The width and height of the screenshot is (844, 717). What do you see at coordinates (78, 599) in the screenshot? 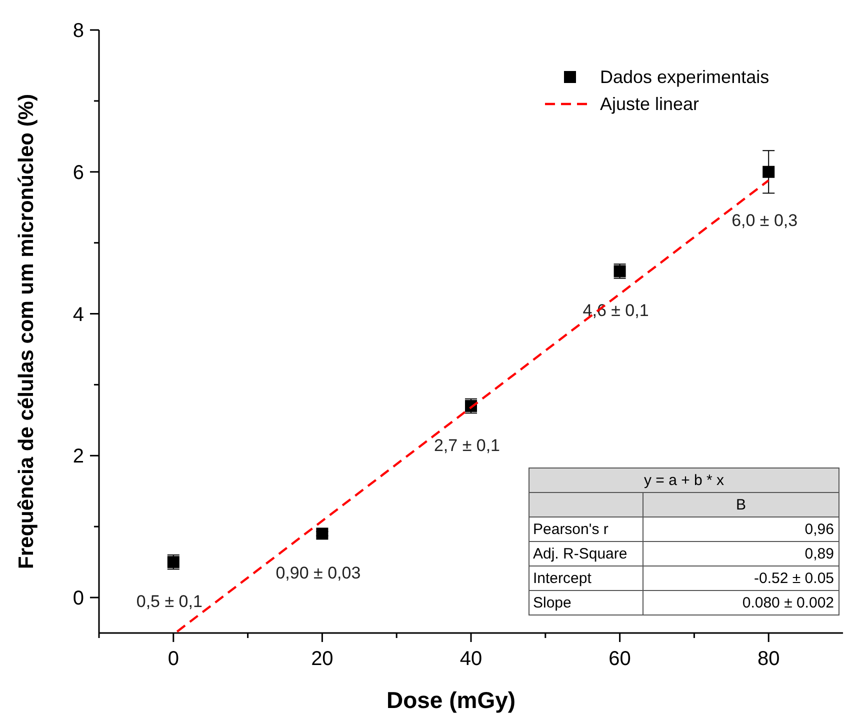
I see `y-tick-label: 0` at bounding box center [78, 599].